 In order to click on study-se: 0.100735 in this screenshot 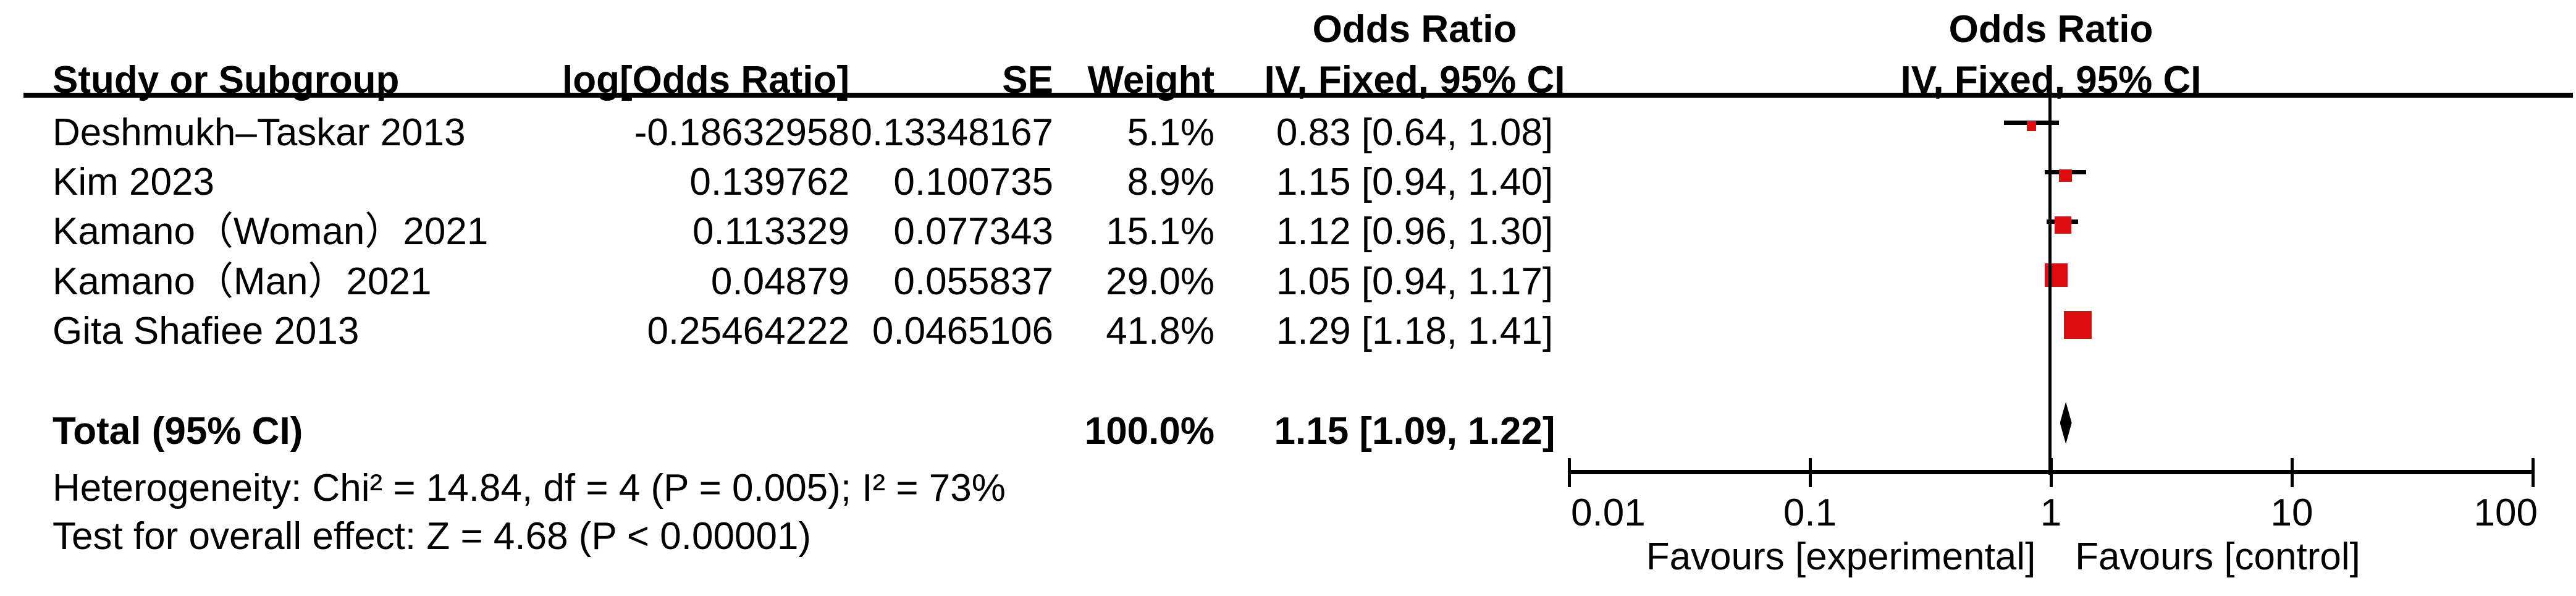, I will do `click(973, 182)`.